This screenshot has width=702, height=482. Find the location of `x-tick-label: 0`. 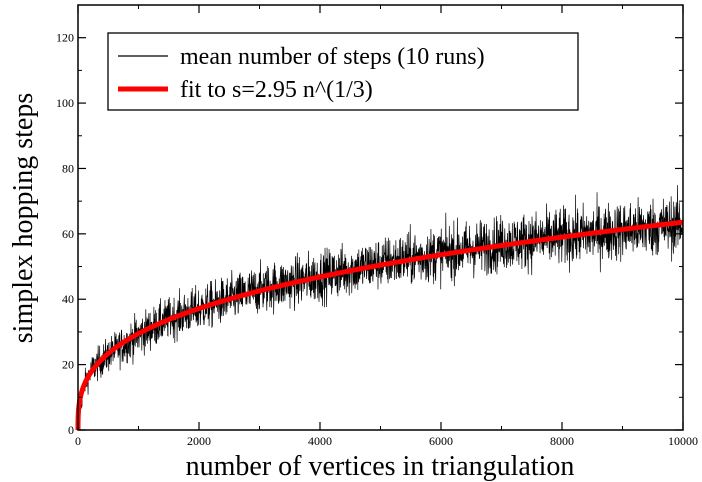

x-tick-label: 0 is located at coordinates (78, 441).